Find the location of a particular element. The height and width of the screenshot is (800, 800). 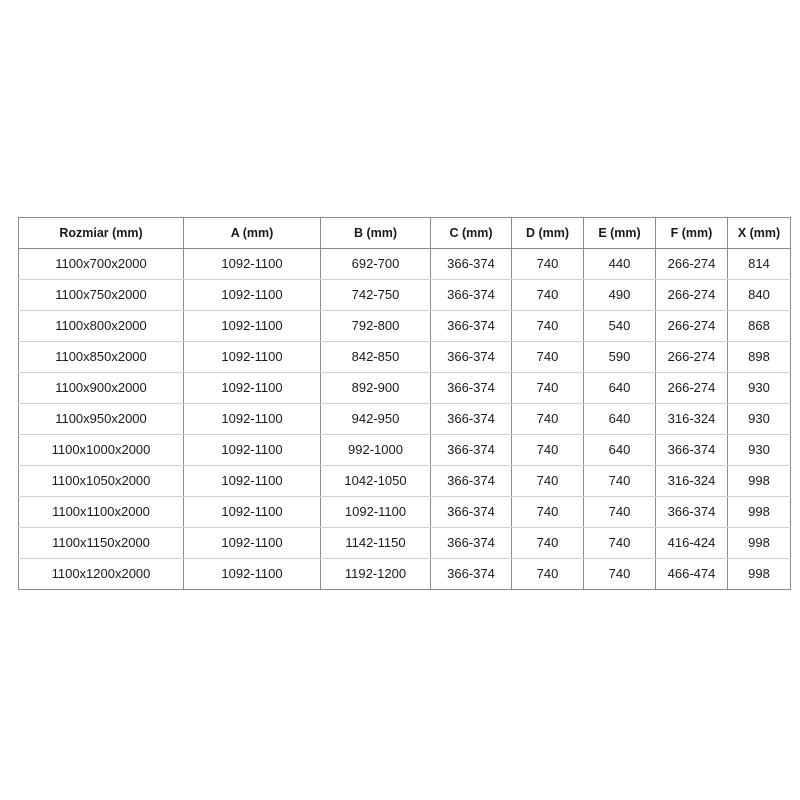

cell-rozmiar: 1100x1050x2000 is located at coordinates (101, 481).